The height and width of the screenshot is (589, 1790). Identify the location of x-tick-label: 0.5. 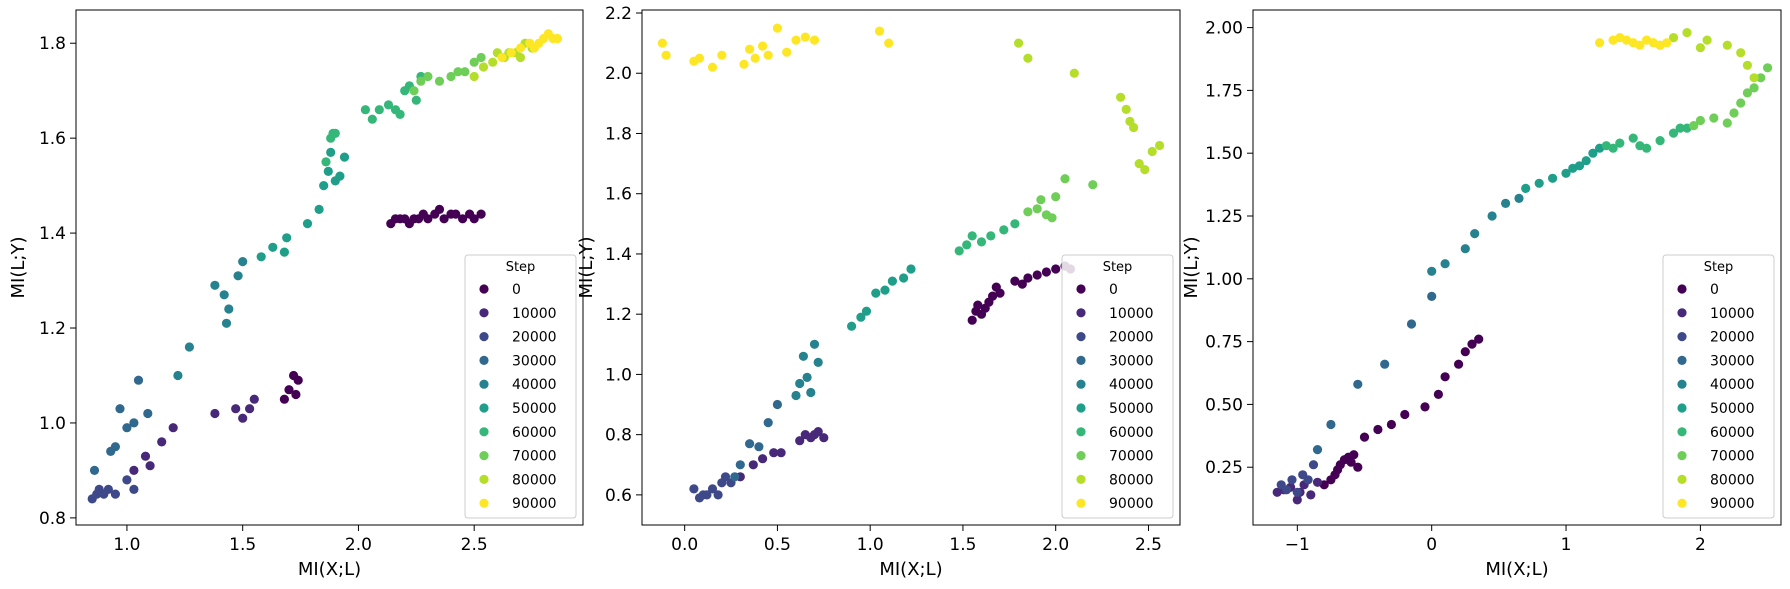
(777, 545).